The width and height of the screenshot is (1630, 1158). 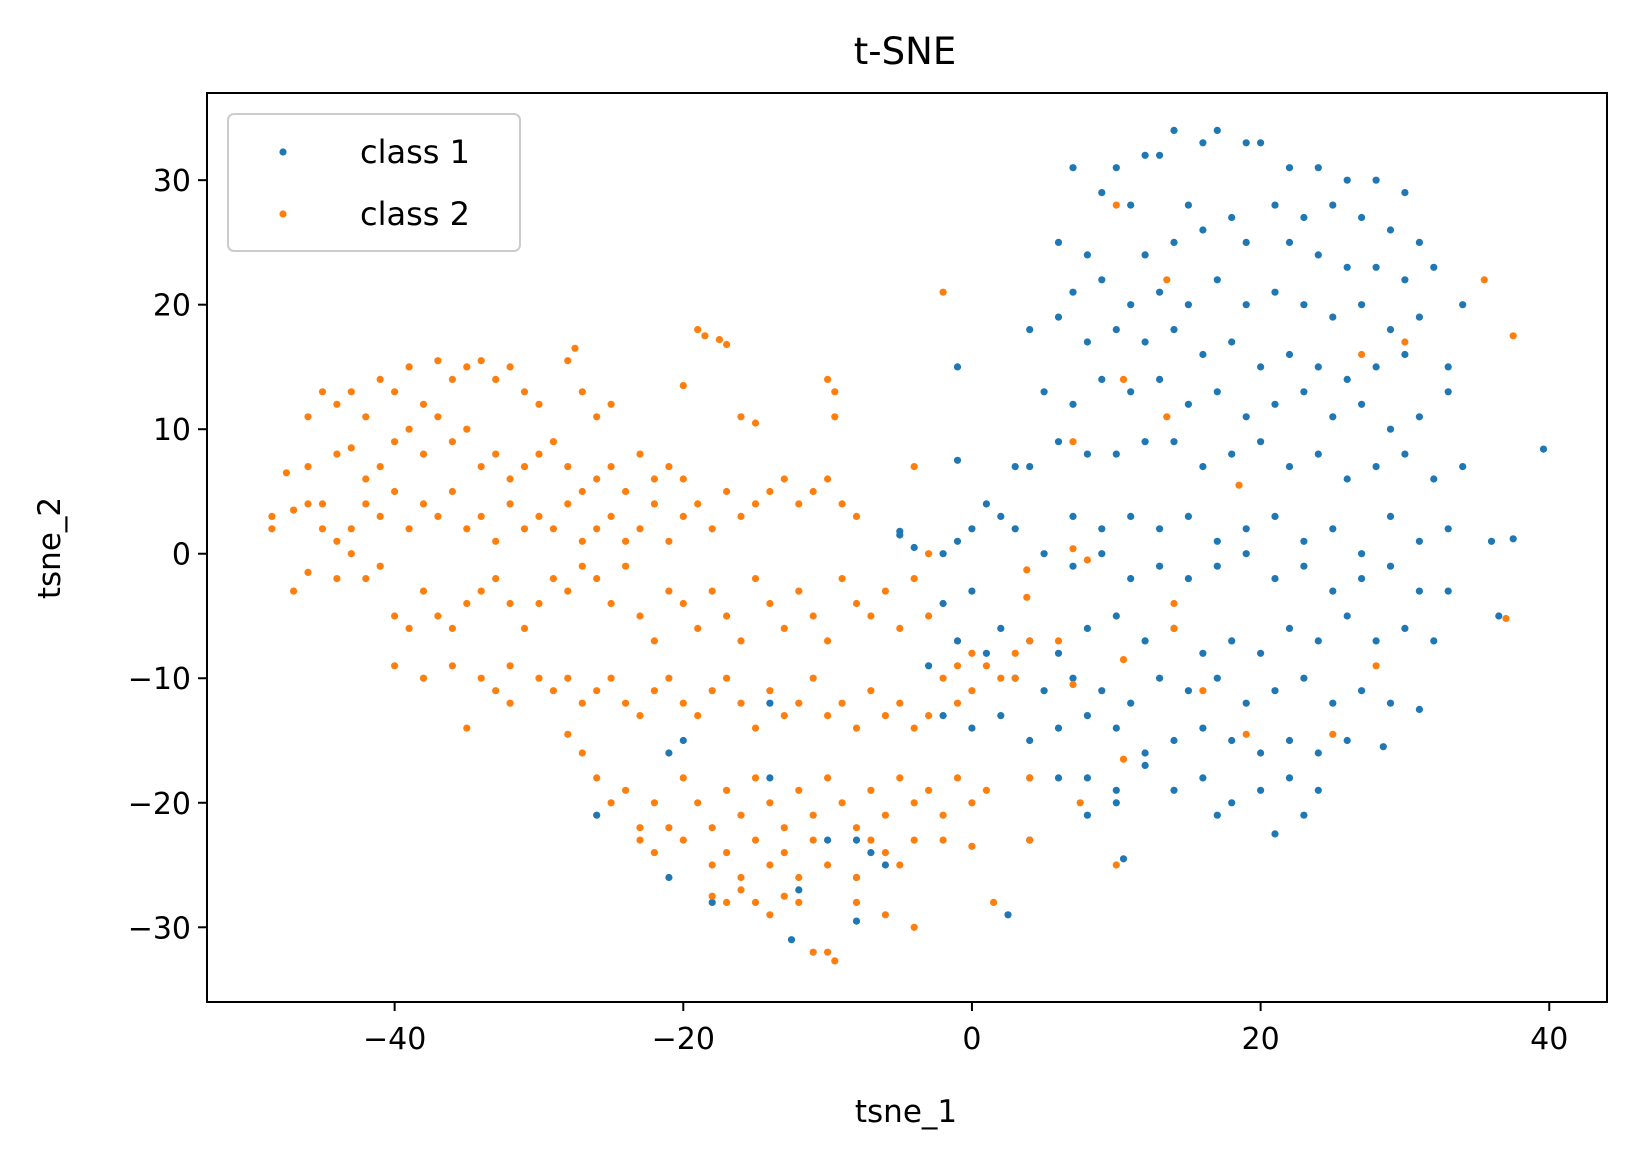 I want to click on y-tick-label: −10, so click(x=159, y=679).